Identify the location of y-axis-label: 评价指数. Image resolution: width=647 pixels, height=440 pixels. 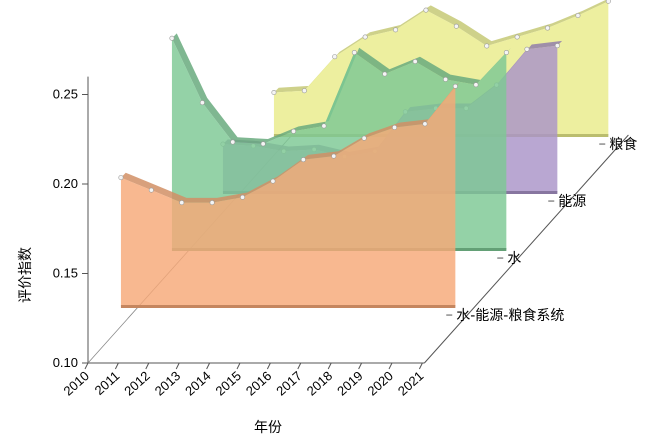
(26, 275).